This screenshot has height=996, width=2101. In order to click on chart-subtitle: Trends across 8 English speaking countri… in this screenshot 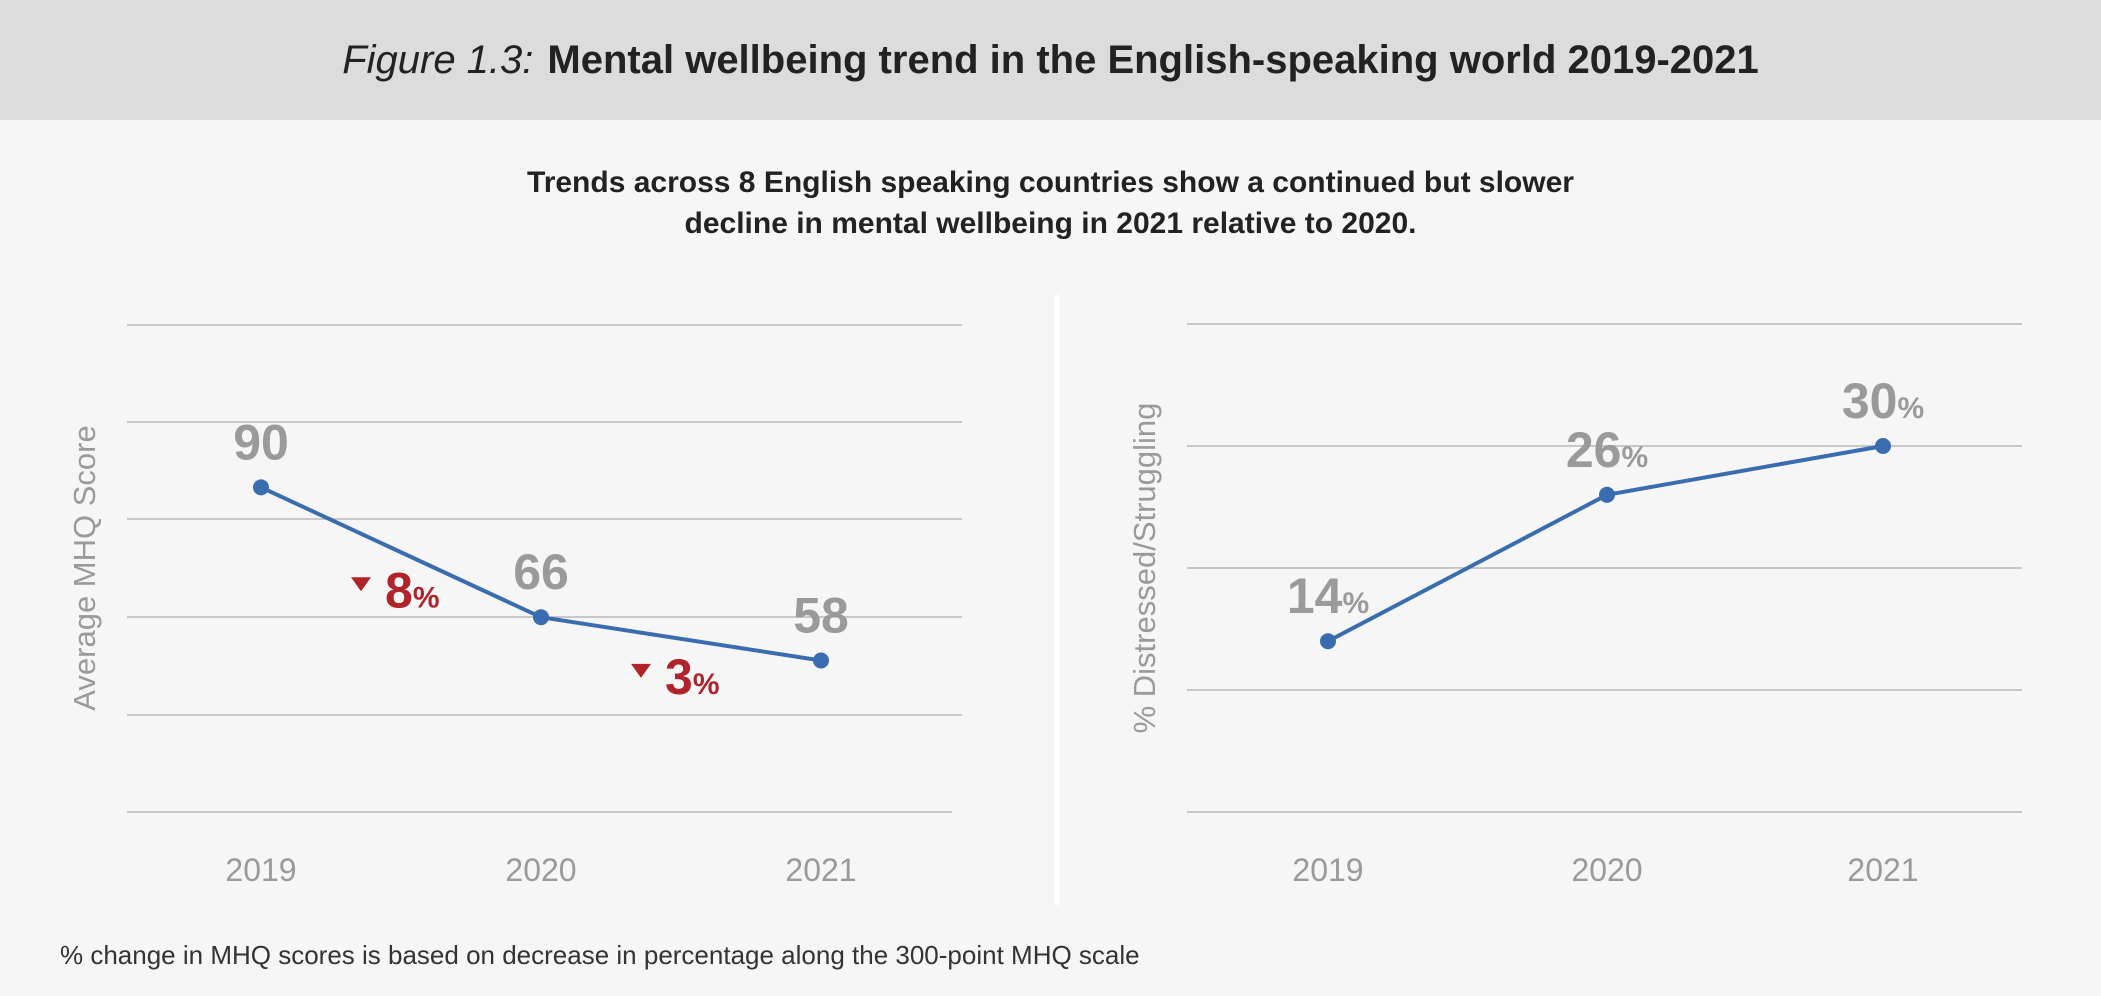, I will do `click(1050, 203)`.